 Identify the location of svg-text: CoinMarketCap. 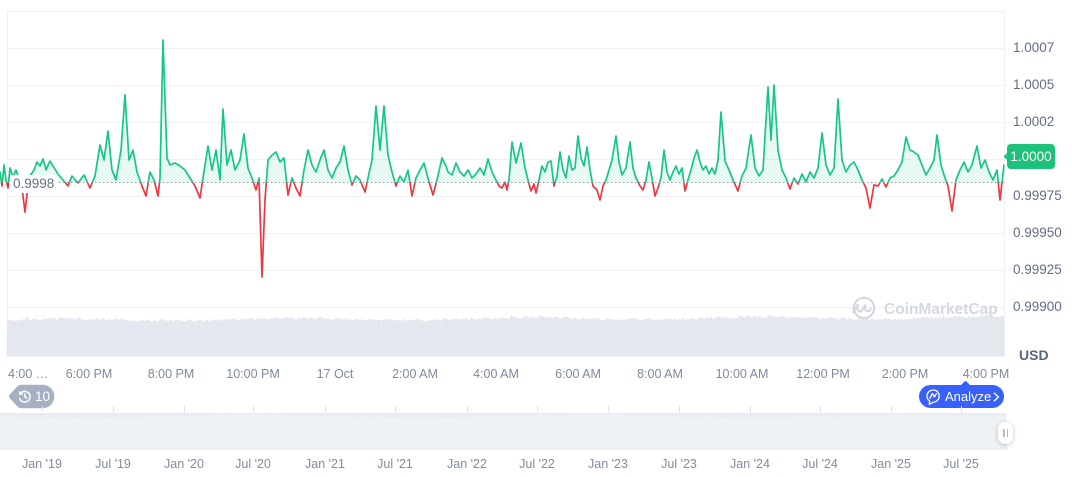
(941, 309).